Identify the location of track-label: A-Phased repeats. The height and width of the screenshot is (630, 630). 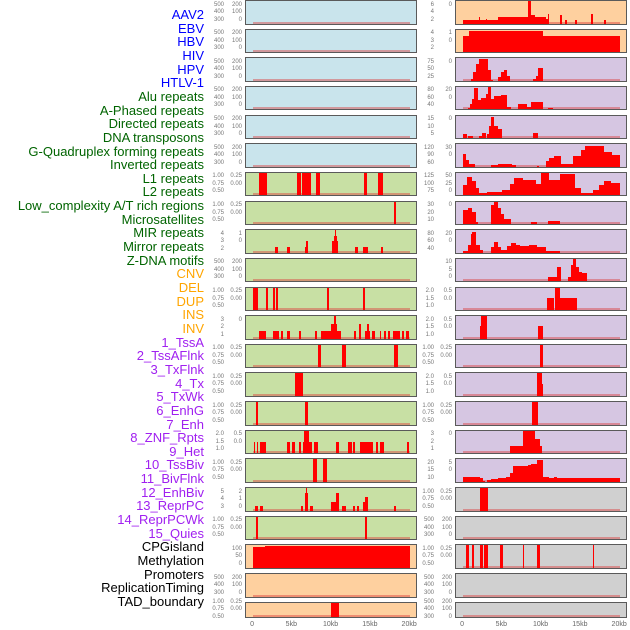
(151, 110).